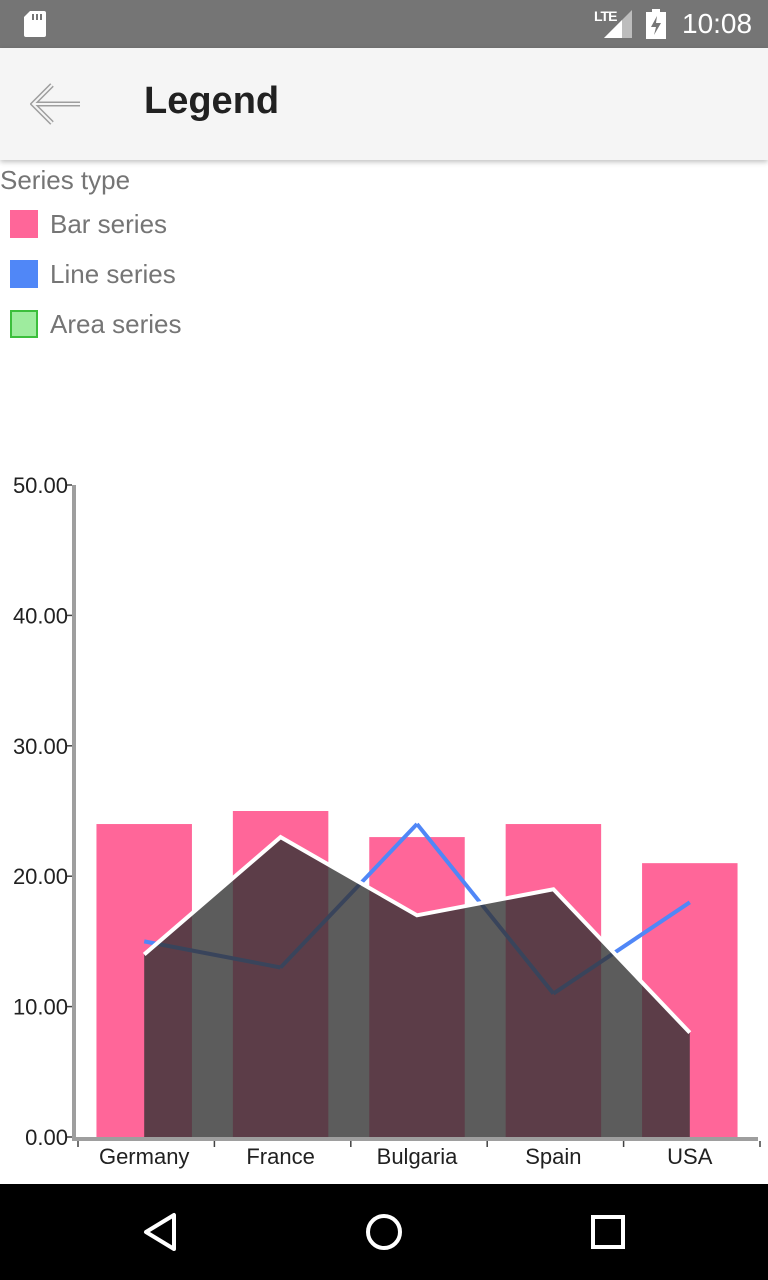  I want to click on line-series-swatch, so click(24, 274).